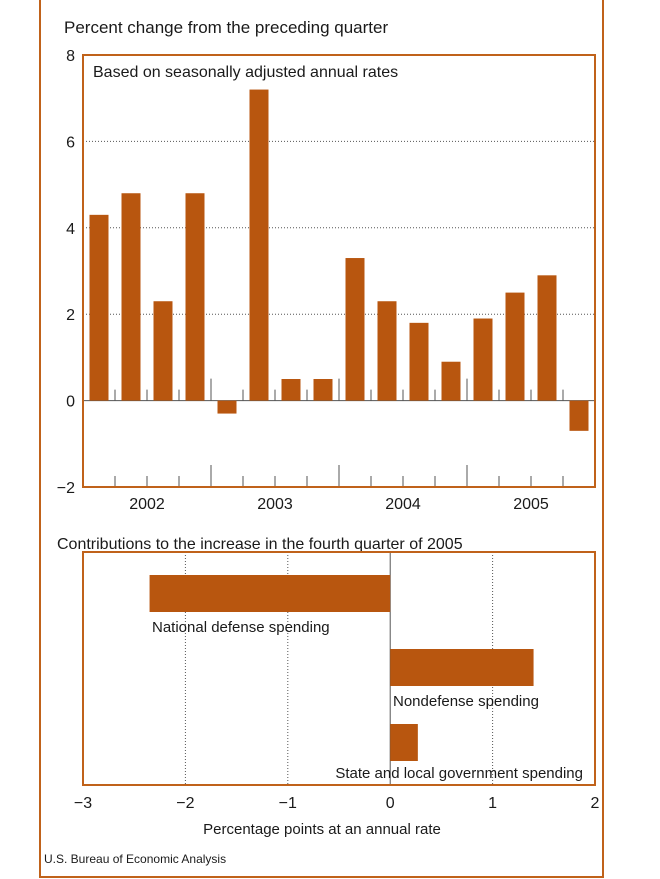  Describe the element at coordinates (66, 488) in the screenshot. I see `y-tick-label: −2` at that location.